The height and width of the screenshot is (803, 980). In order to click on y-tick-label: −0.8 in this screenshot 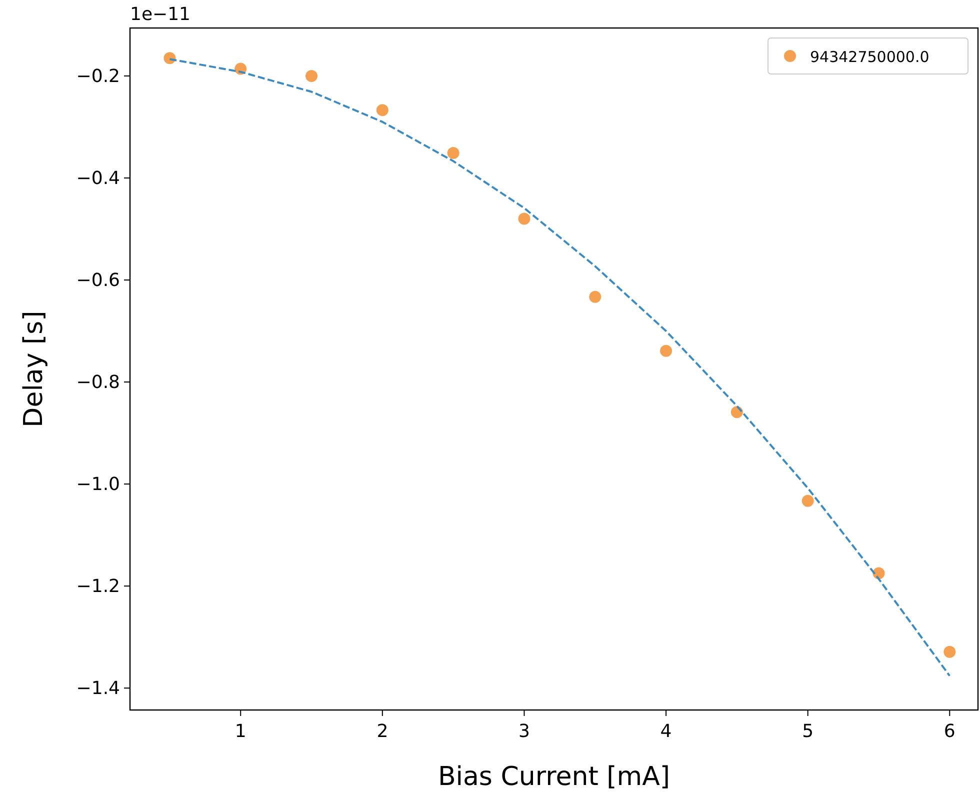, I will do `click(98, 383)`.